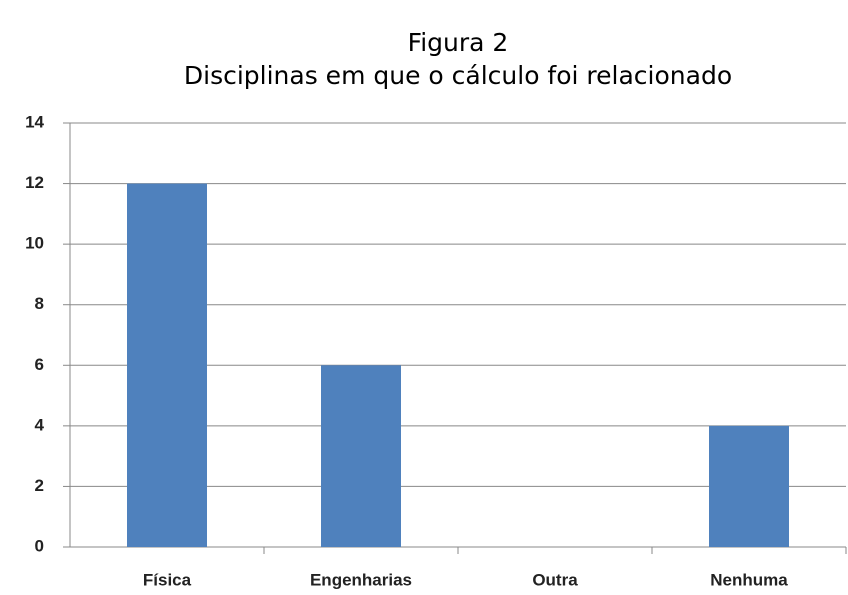 The height and width of the screenshot is (595, 848). I want to click on x-tick-label: Engenharias, so click(361, 579).